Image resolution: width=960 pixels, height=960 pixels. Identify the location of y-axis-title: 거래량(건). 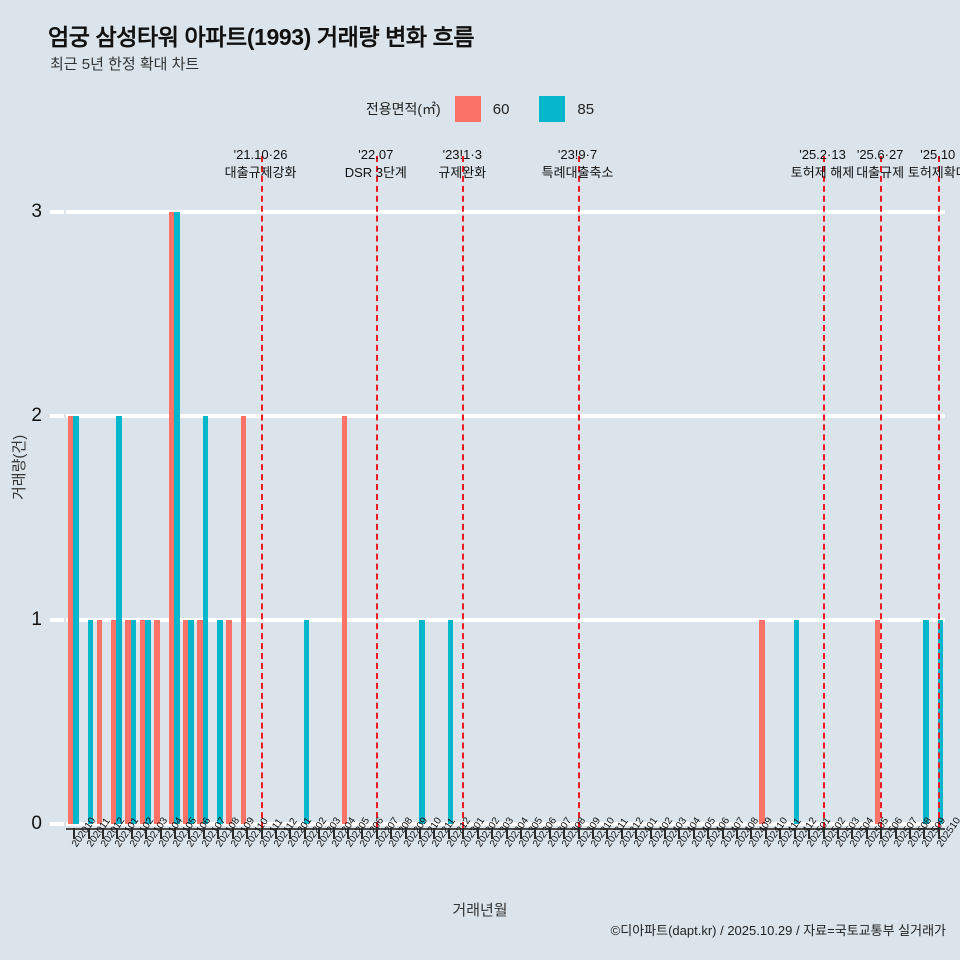
(19, 467).